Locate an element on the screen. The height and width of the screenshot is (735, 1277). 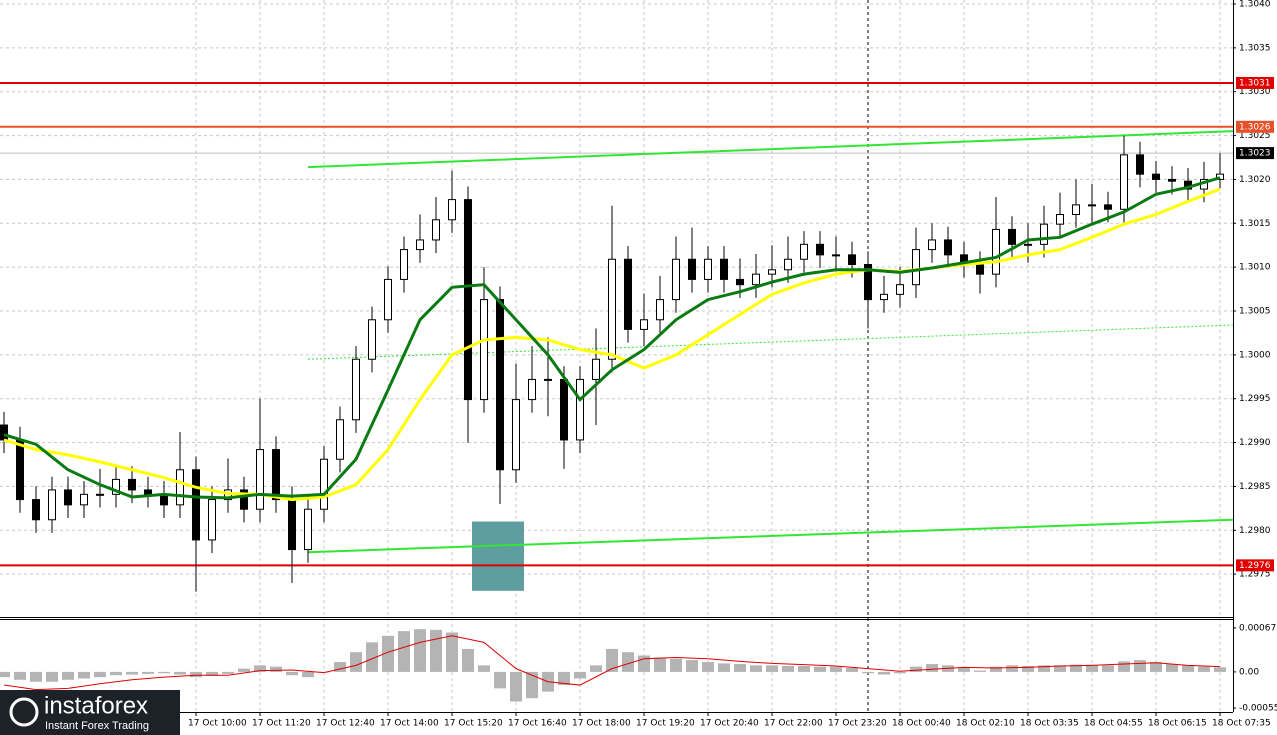
indicator-layer is located at coordinates (613, 665).